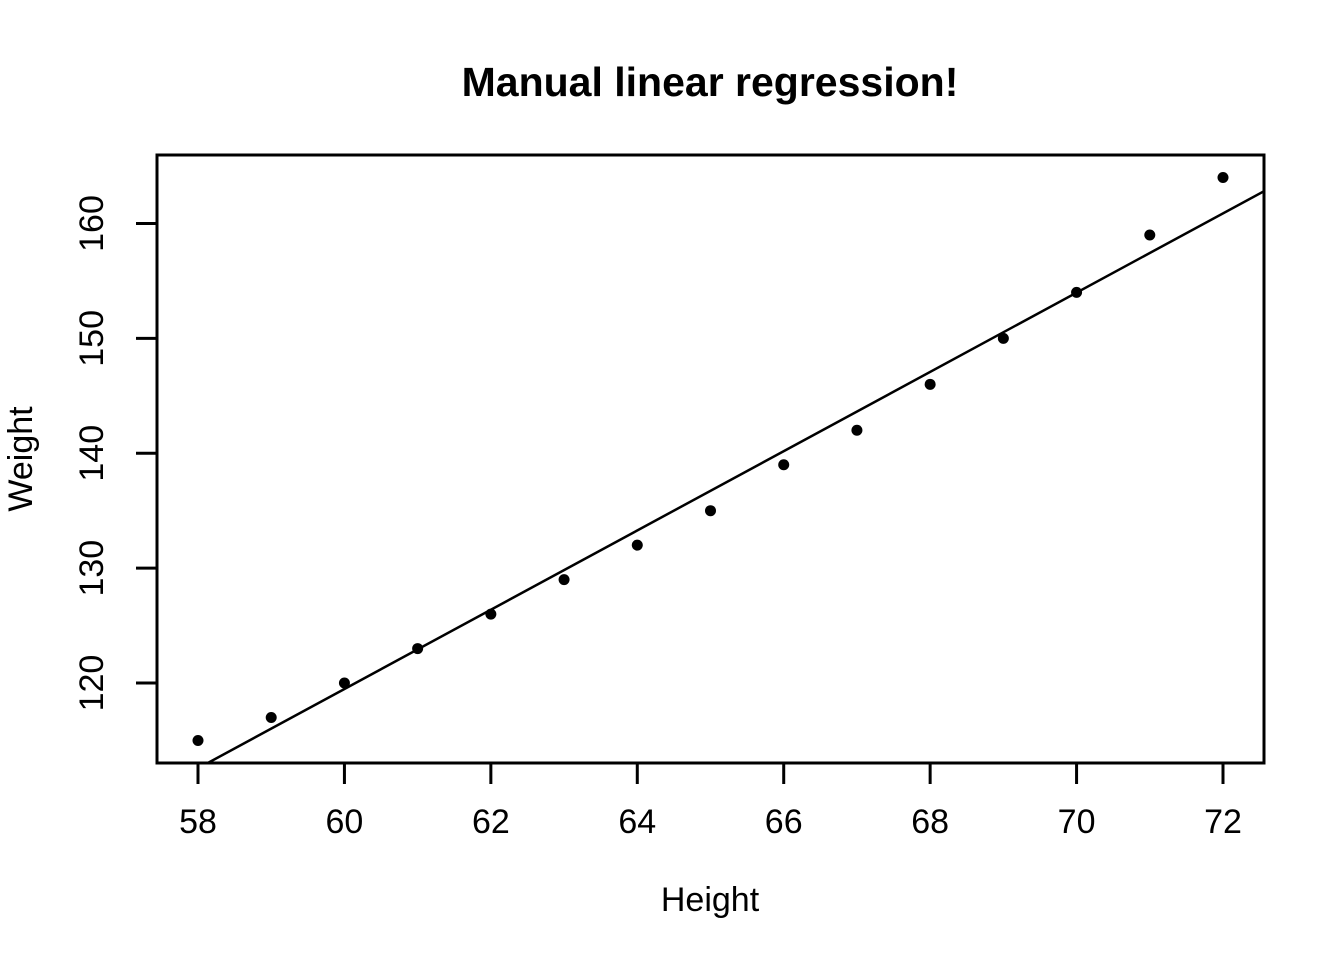 The height and width of the screenshot is (960, 1344). I want to click on y-tick-label: 150, so click(92, 338).